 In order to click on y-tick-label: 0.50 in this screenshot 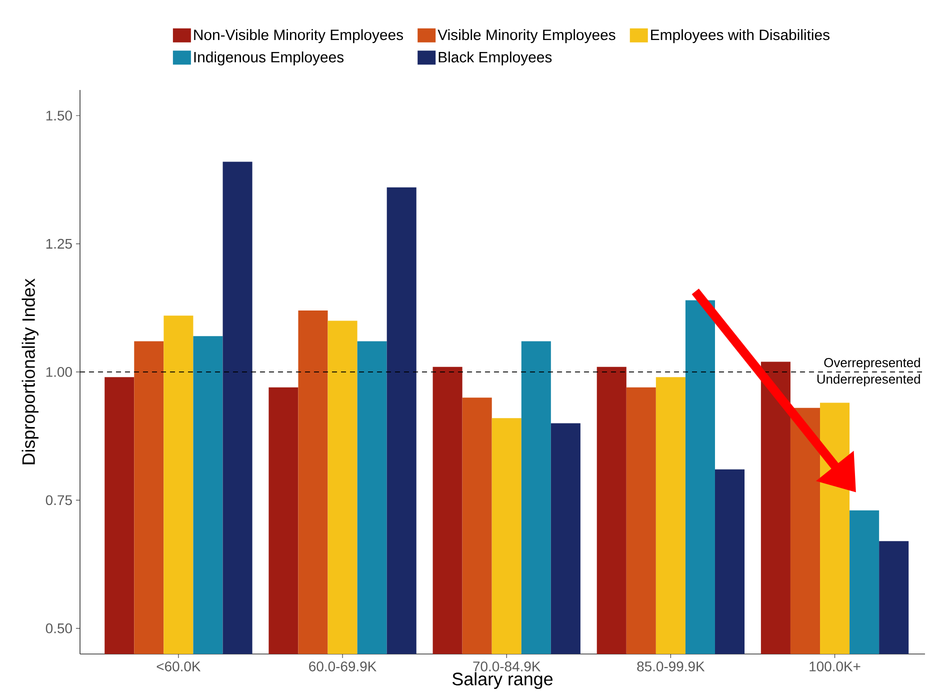, I will do `click(59, 628)`.